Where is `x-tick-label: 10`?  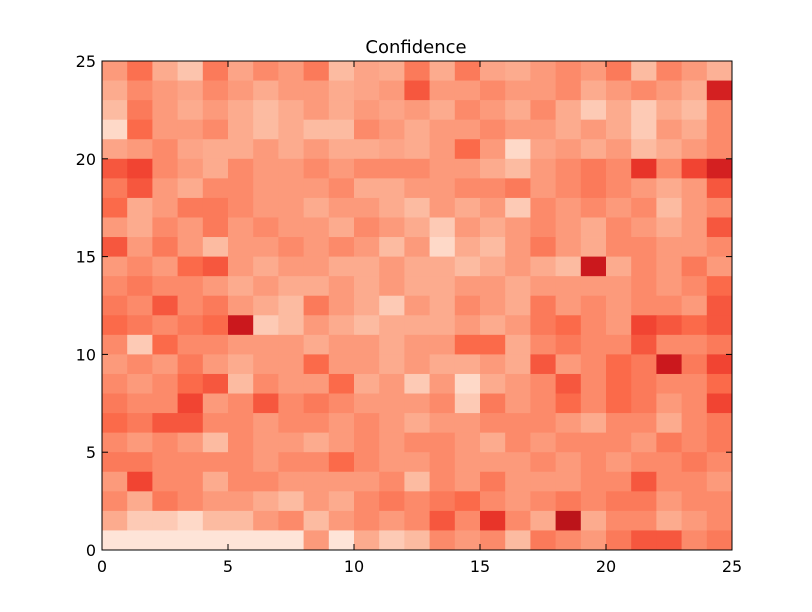 x-tick-label: 10 is located at coordinates (354, 566).